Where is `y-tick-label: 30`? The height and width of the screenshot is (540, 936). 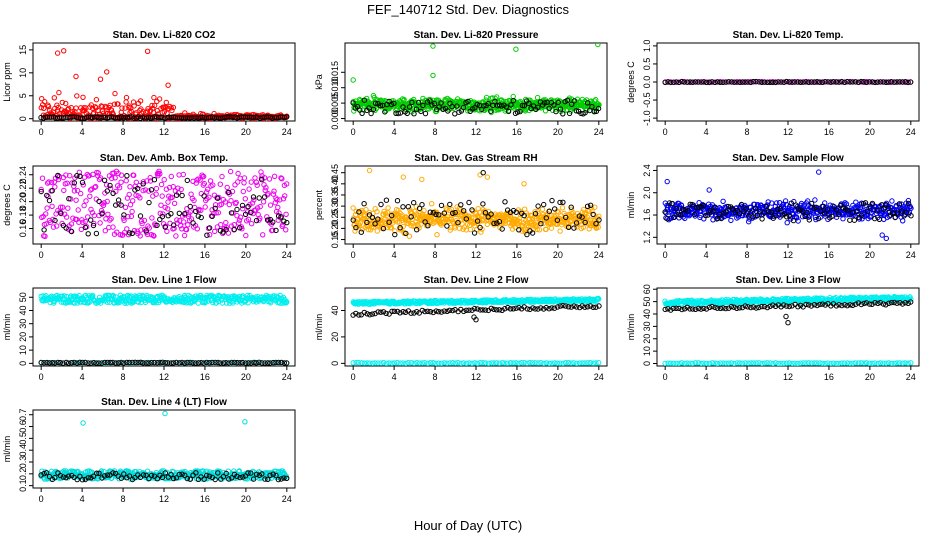
y-tick-label: 30 is located at coordinates (23, 324).